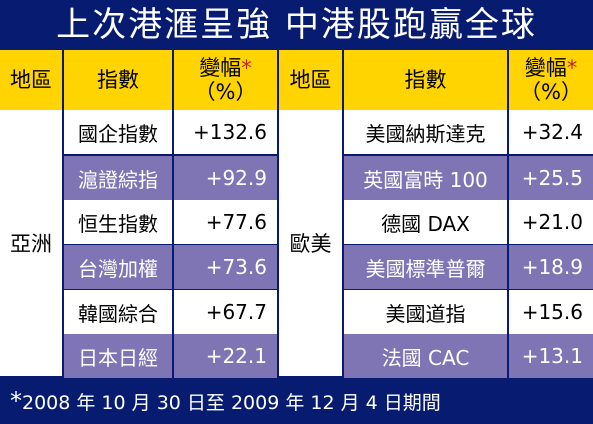 The image size is (593, 424). What do you see at coordinates (425, 312) in the screenshot?
I see `table-row-name: 美國道指` at bounding box center [425, 312].